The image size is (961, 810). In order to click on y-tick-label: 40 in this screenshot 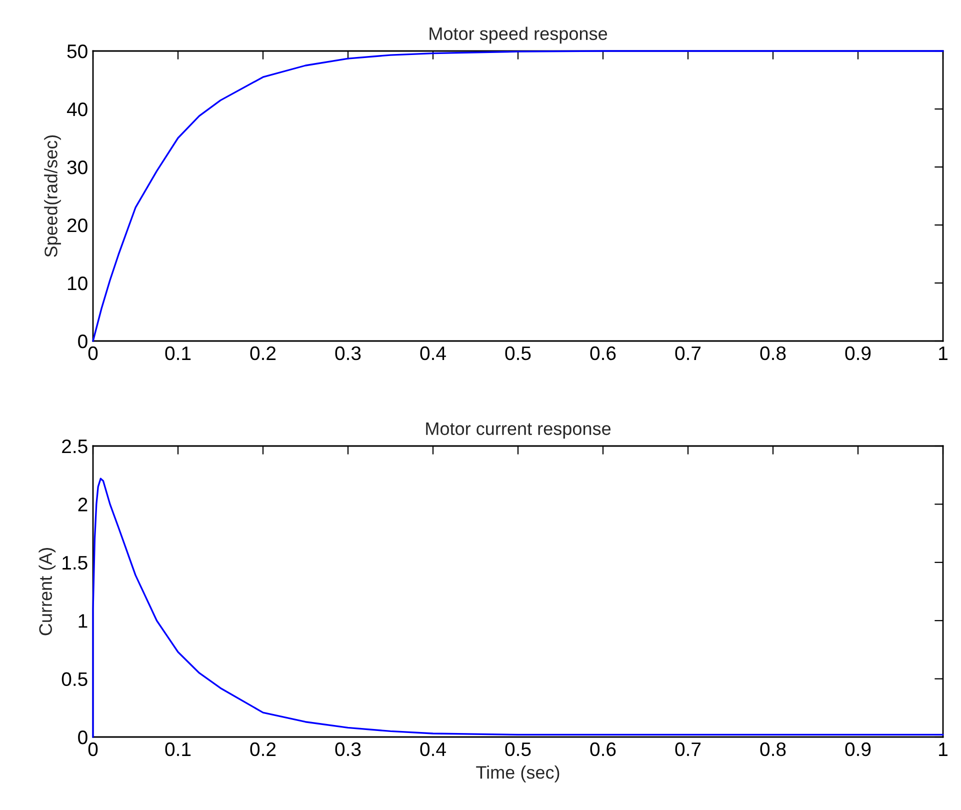, I will do `click(77, 109)`.